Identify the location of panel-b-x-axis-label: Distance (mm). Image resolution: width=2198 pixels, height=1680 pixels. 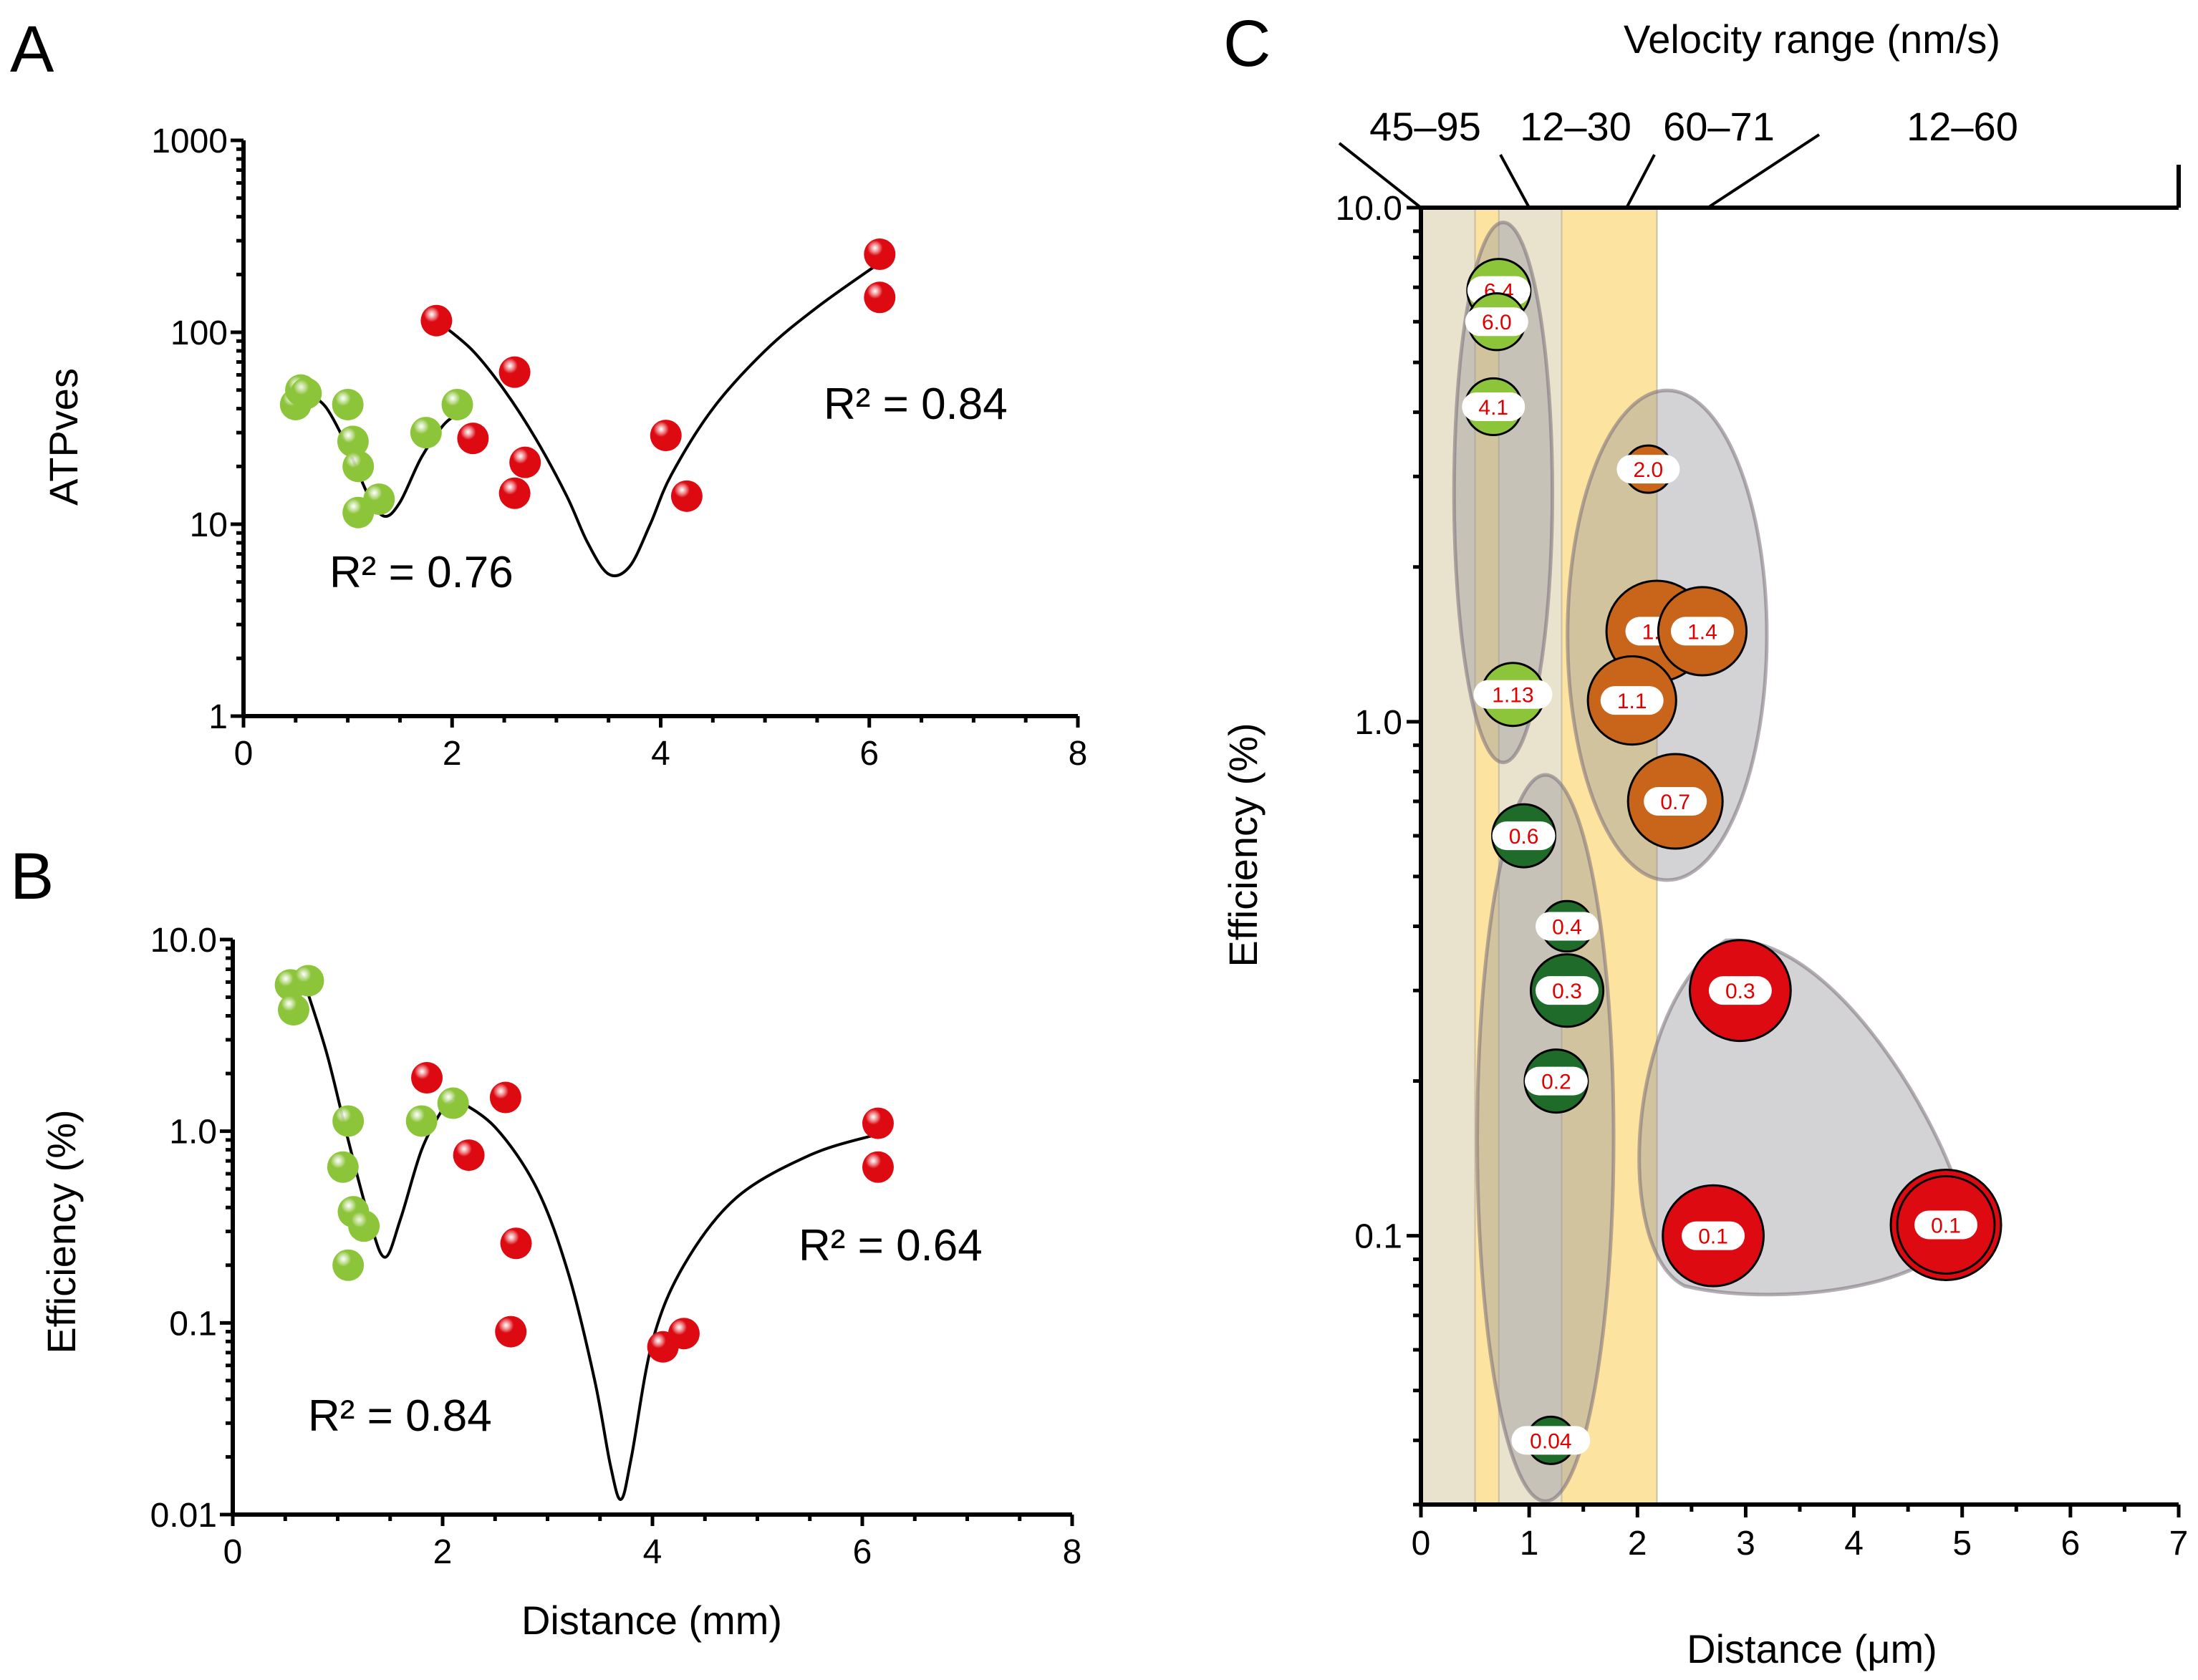
(651, 1620).